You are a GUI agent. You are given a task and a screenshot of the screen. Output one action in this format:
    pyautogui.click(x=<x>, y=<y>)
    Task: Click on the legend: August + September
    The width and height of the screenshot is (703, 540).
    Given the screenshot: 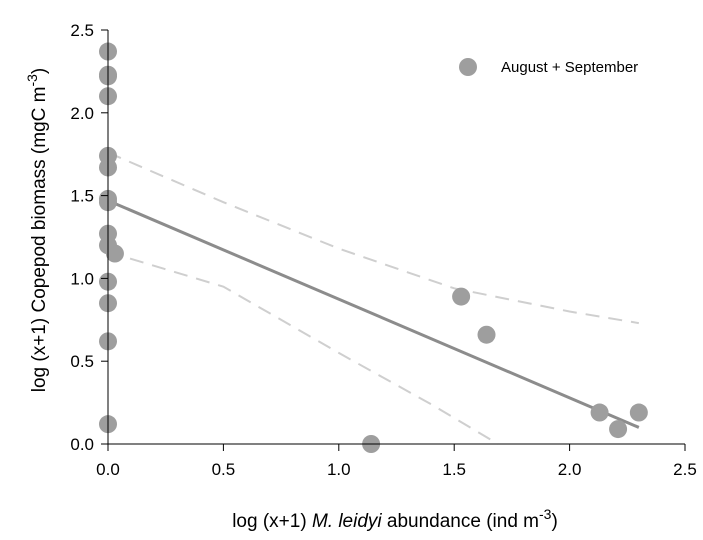 What is the action you would take?
    pyautogui.click(x=548, y=67)
    